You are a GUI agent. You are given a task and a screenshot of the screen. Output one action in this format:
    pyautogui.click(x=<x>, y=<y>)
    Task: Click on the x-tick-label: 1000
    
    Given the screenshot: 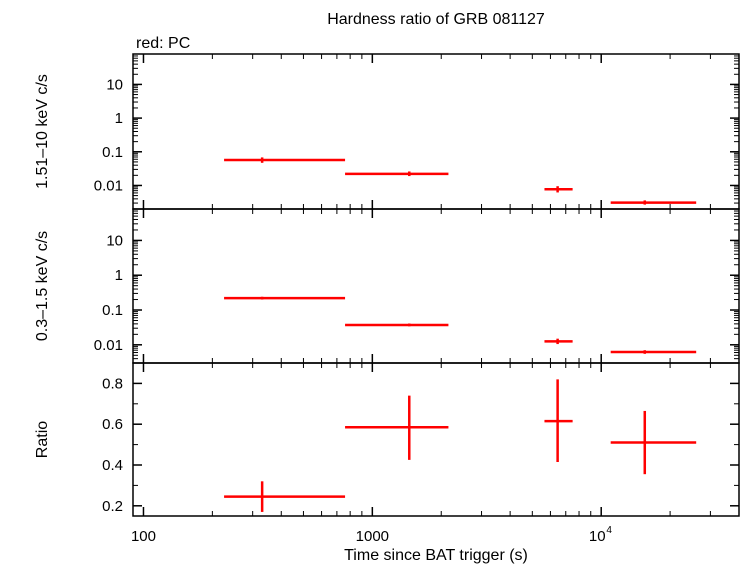 What is the action you would take?
    pyautogui.click(x=372, y=536)
    